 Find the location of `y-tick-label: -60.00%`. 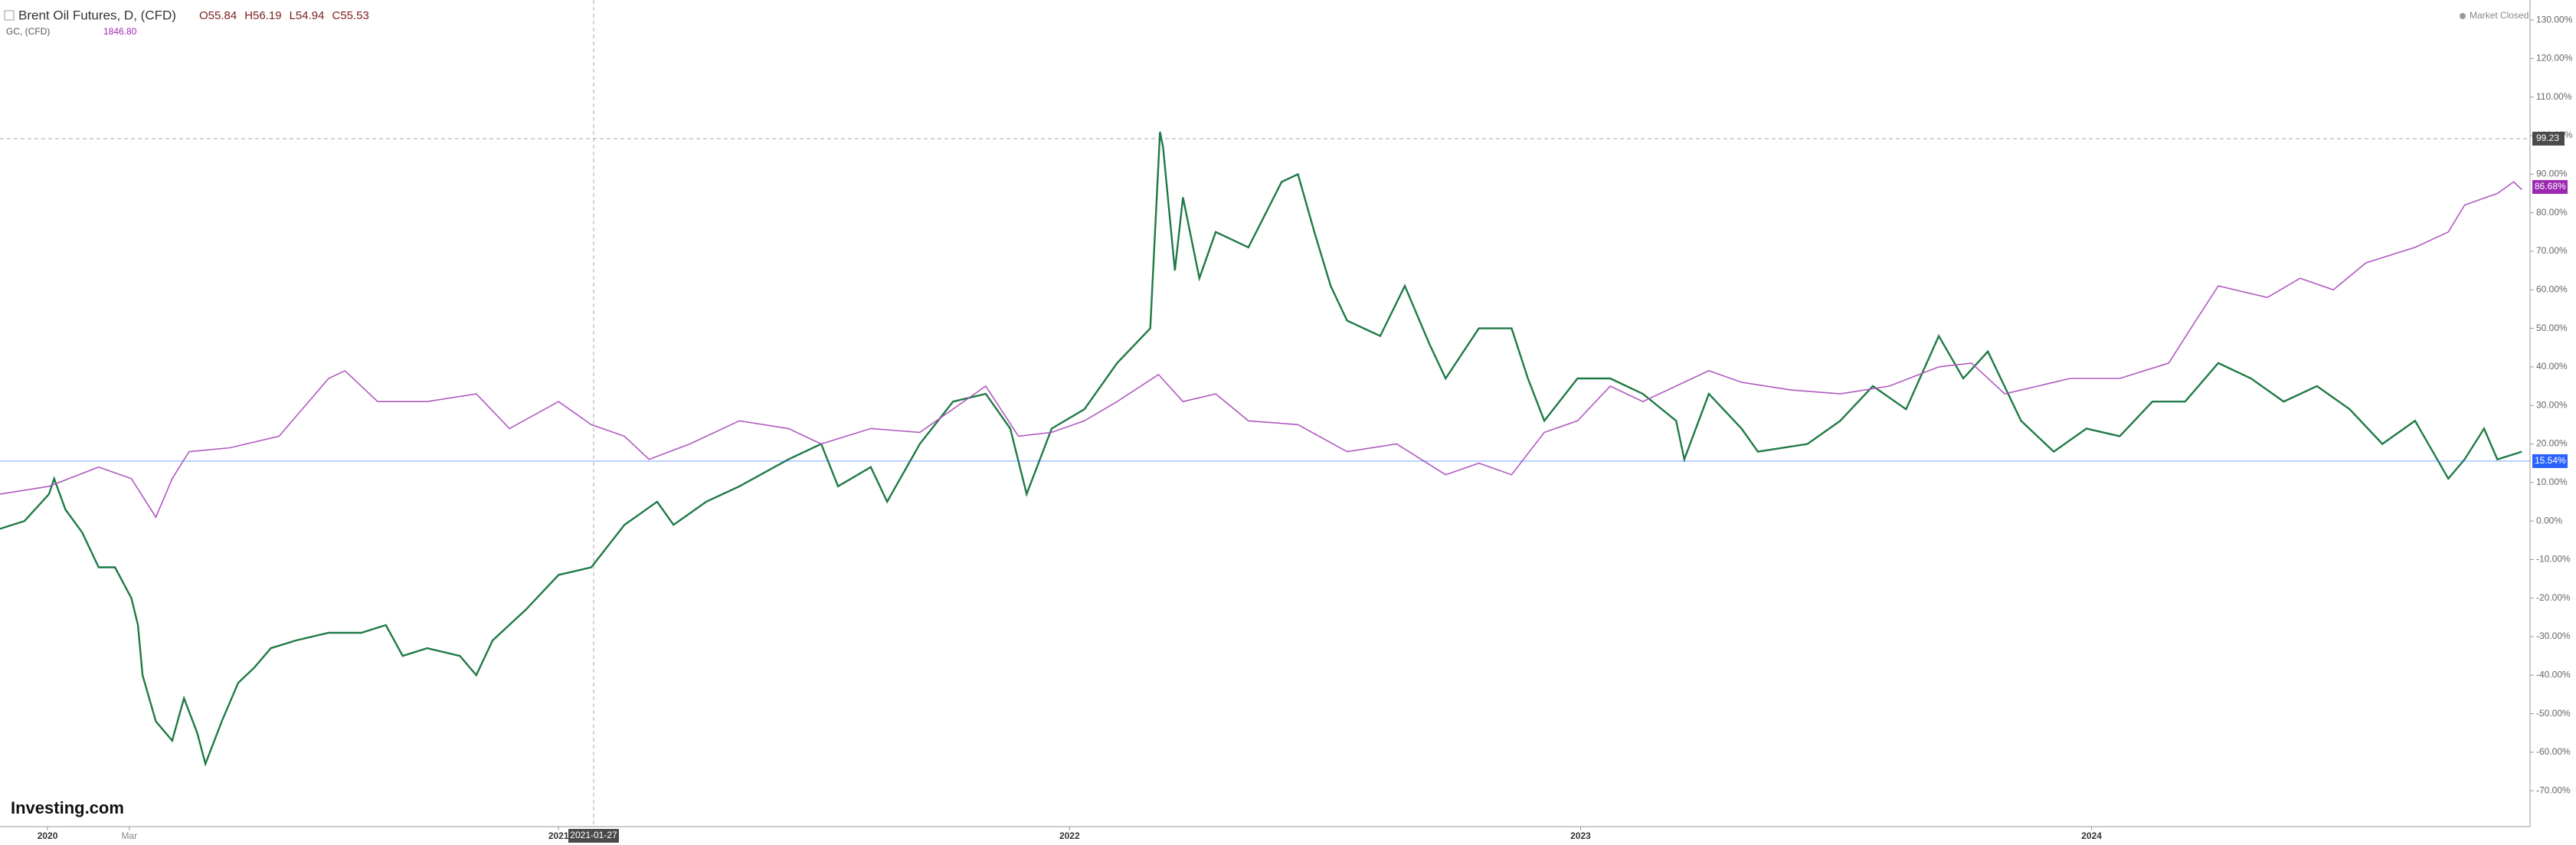

y-tick-label: -60.00% is located at coordinates (2553, 751).